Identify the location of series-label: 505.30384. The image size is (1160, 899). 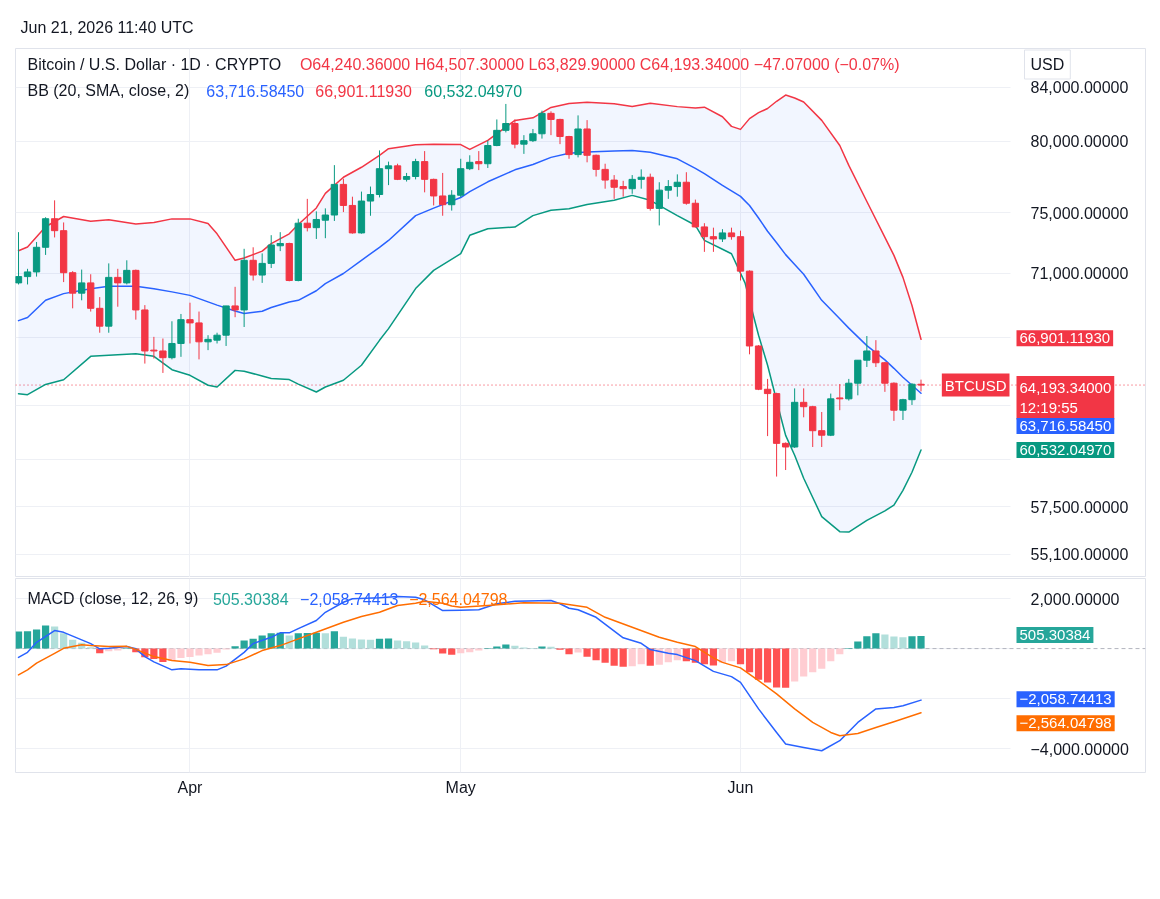
(250, 599).